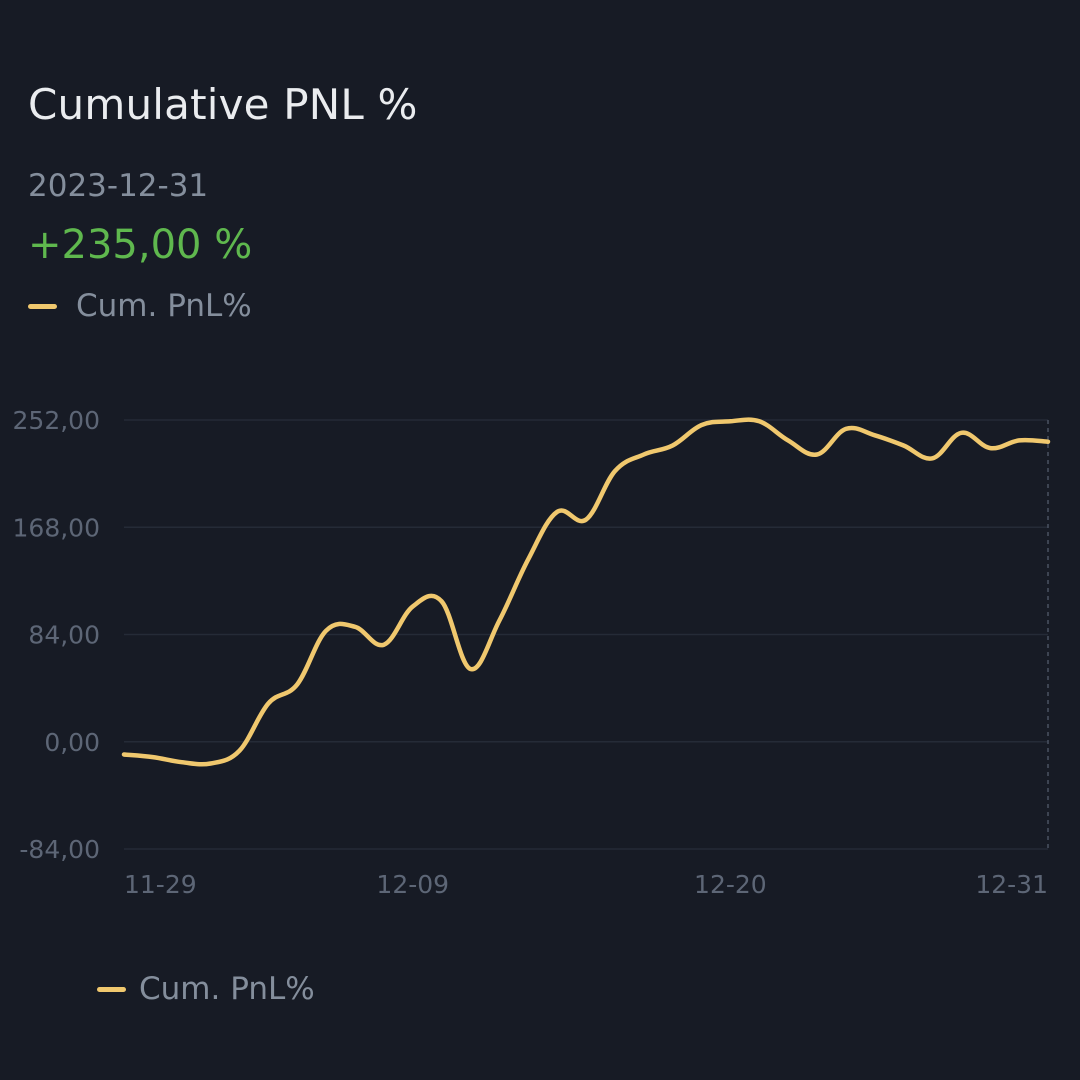  Describe the element at coordinates (72, 742) in the screenshot. I see `y-tick-label: 0,00` at that location.